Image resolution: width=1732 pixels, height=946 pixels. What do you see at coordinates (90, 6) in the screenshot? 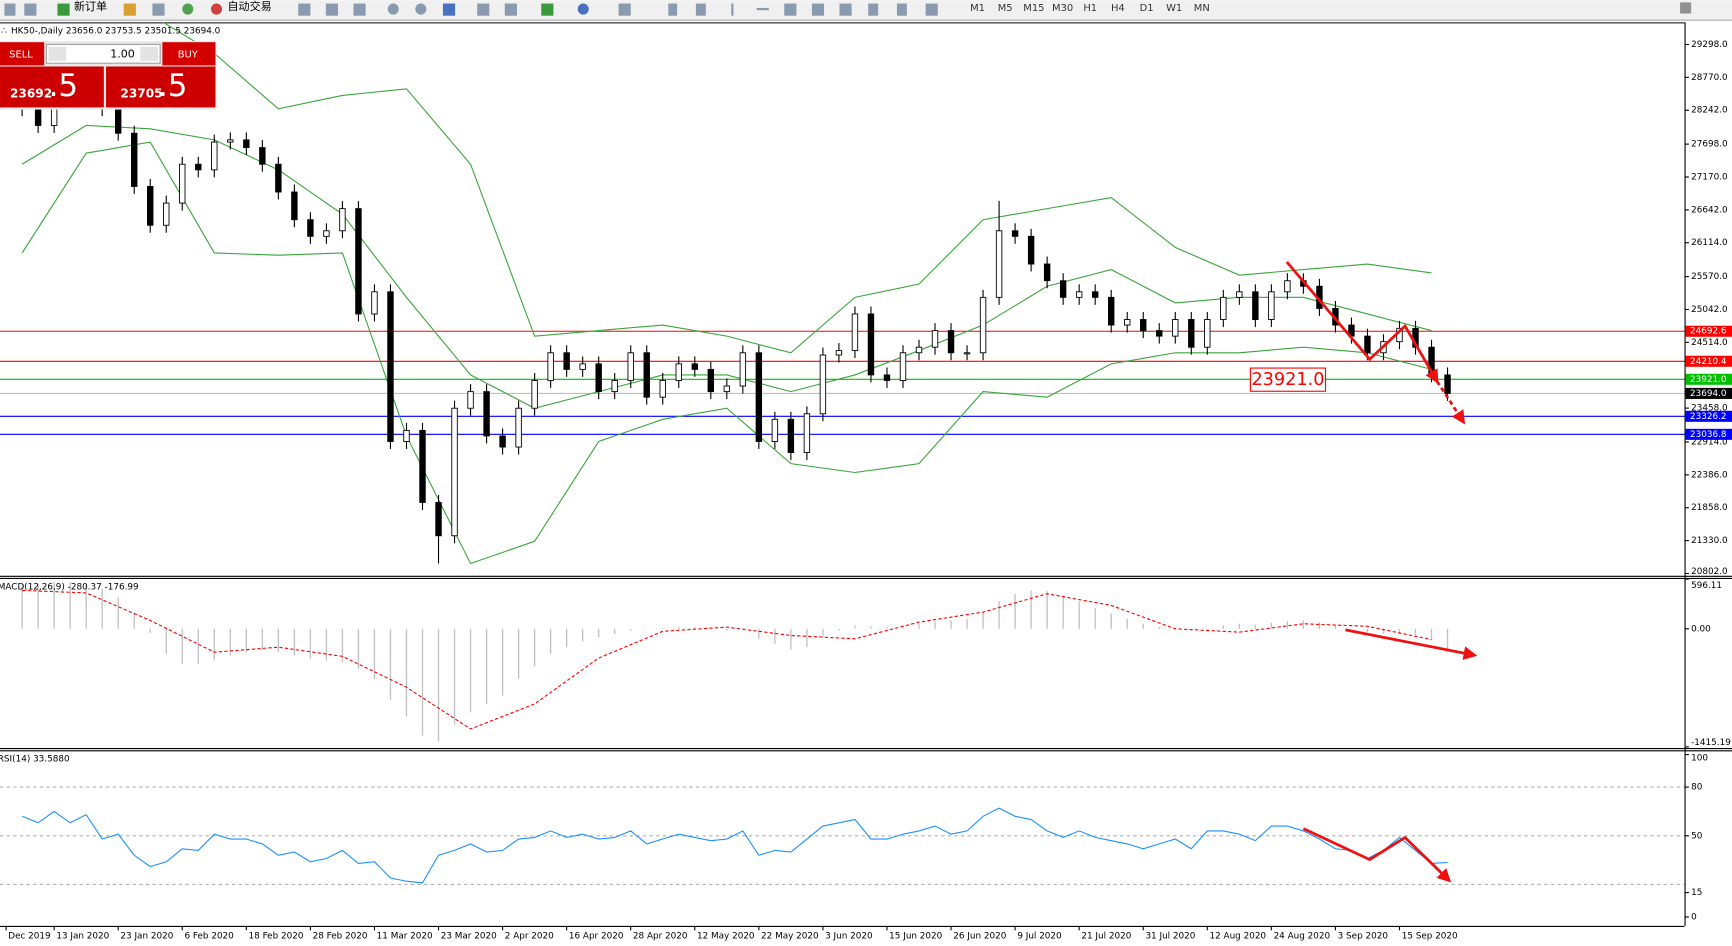
I see `toolbar-button: 新订单` at bounding box center [90, 6].